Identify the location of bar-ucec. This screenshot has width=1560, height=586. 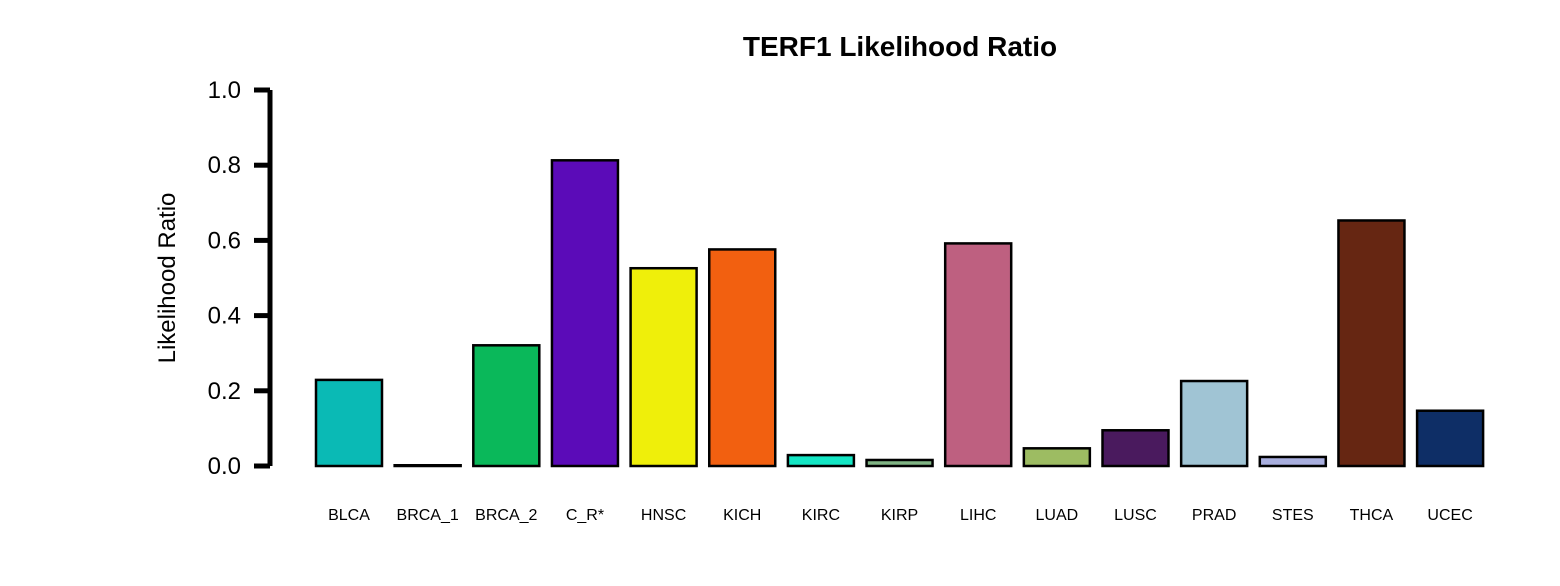
(1450, 438).